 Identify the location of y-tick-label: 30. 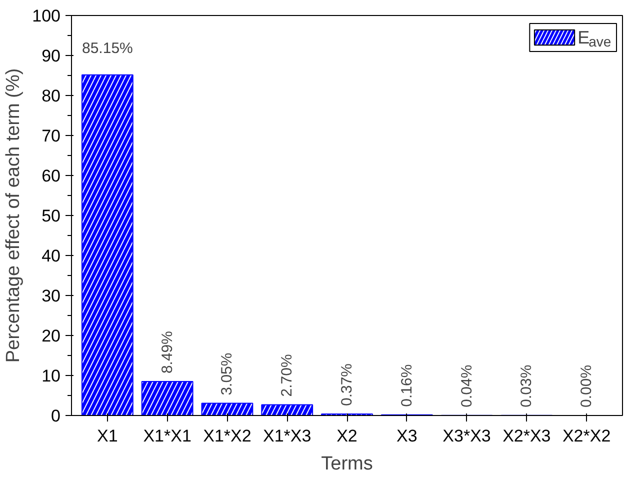
(51, 296).